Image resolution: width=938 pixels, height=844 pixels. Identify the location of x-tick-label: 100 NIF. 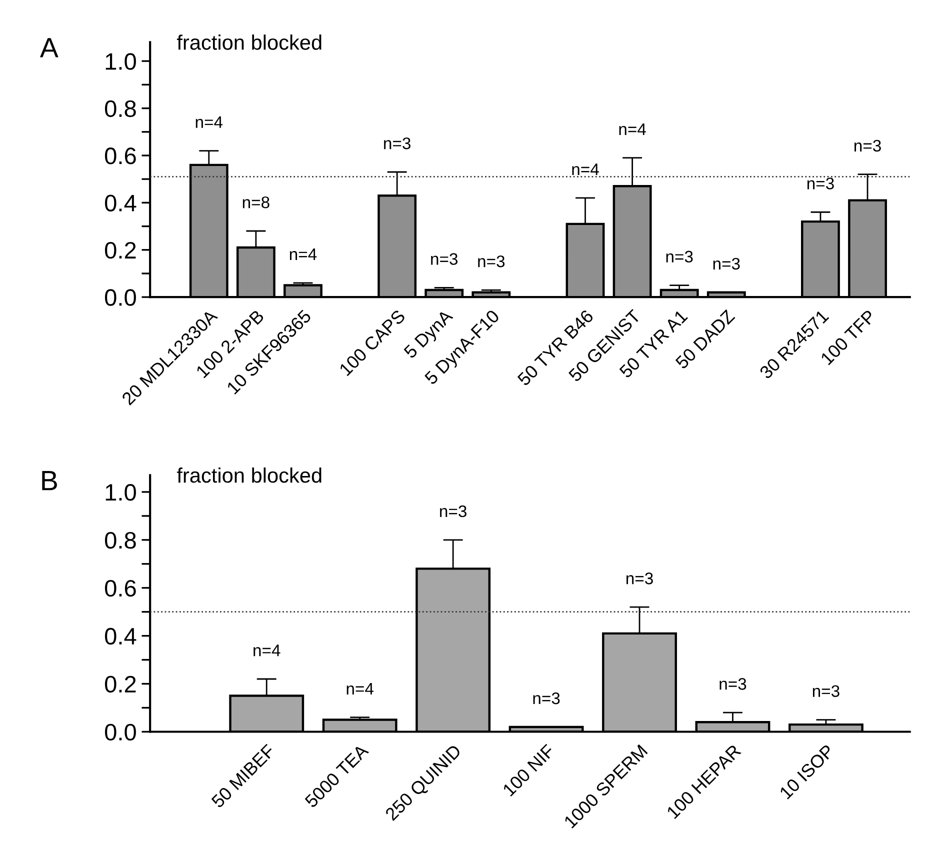
(529, 770).